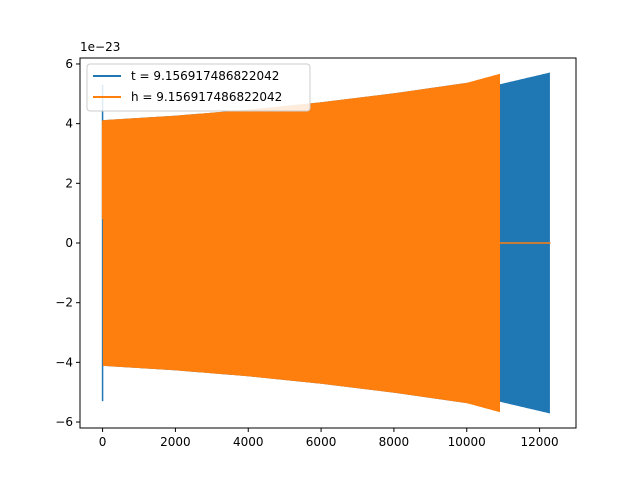 Image resolution: width=640 pixels, height=480 pixels. I want to click on y-tick-label: −2, so click(64, 303).